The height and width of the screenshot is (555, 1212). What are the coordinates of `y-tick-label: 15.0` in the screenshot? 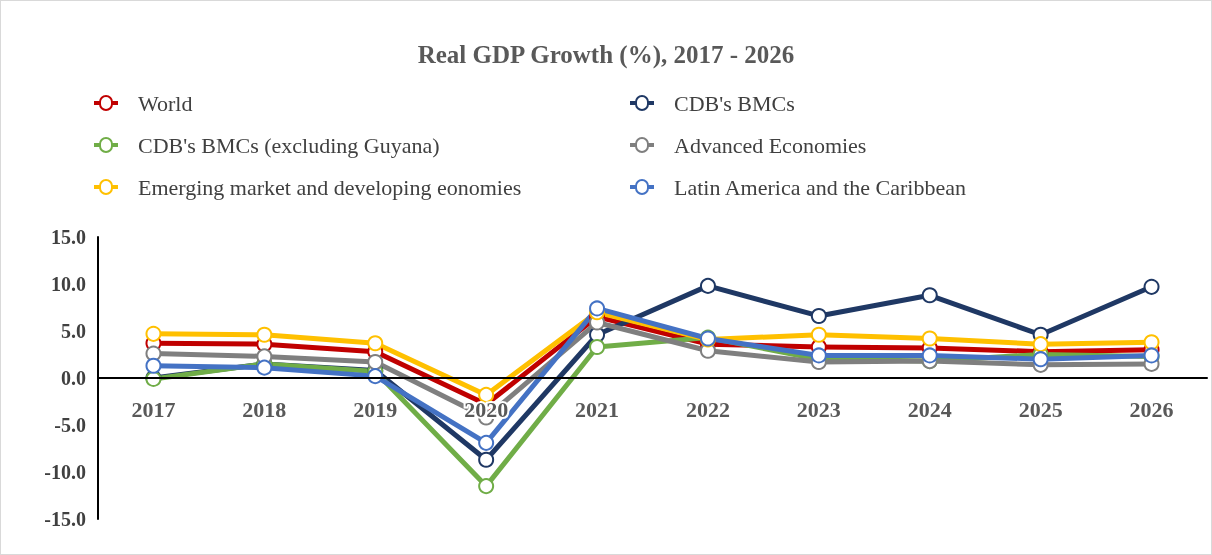 It's located at (68, 237).